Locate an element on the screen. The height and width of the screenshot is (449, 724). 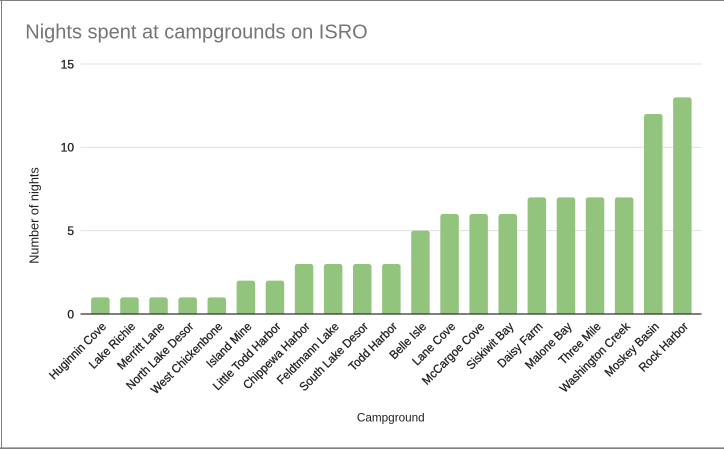
svg-text:Nights spent at campgrounds on: Nights spent at campgrounds on ISRO is located at coordinates (196, 33).